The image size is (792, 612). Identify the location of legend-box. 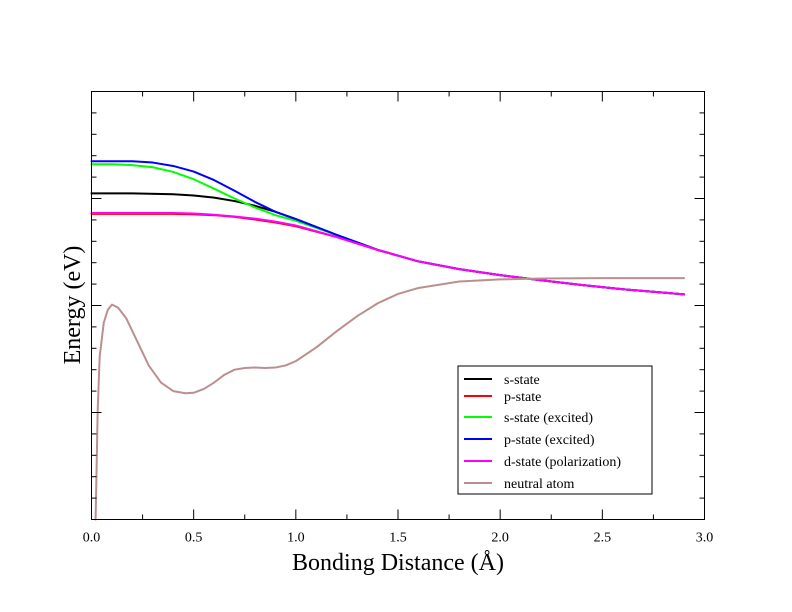
(555, 430).